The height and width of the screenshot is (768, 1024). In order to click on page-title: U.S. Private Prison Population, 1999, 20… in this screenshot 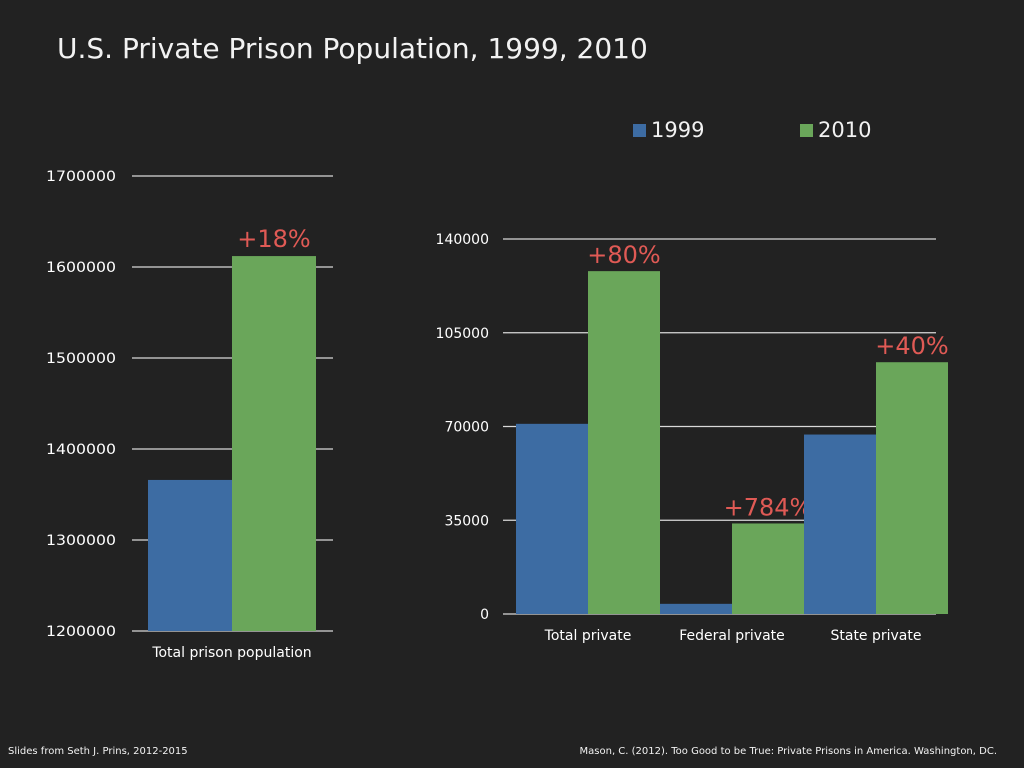, I will do `click(352, 48)`.